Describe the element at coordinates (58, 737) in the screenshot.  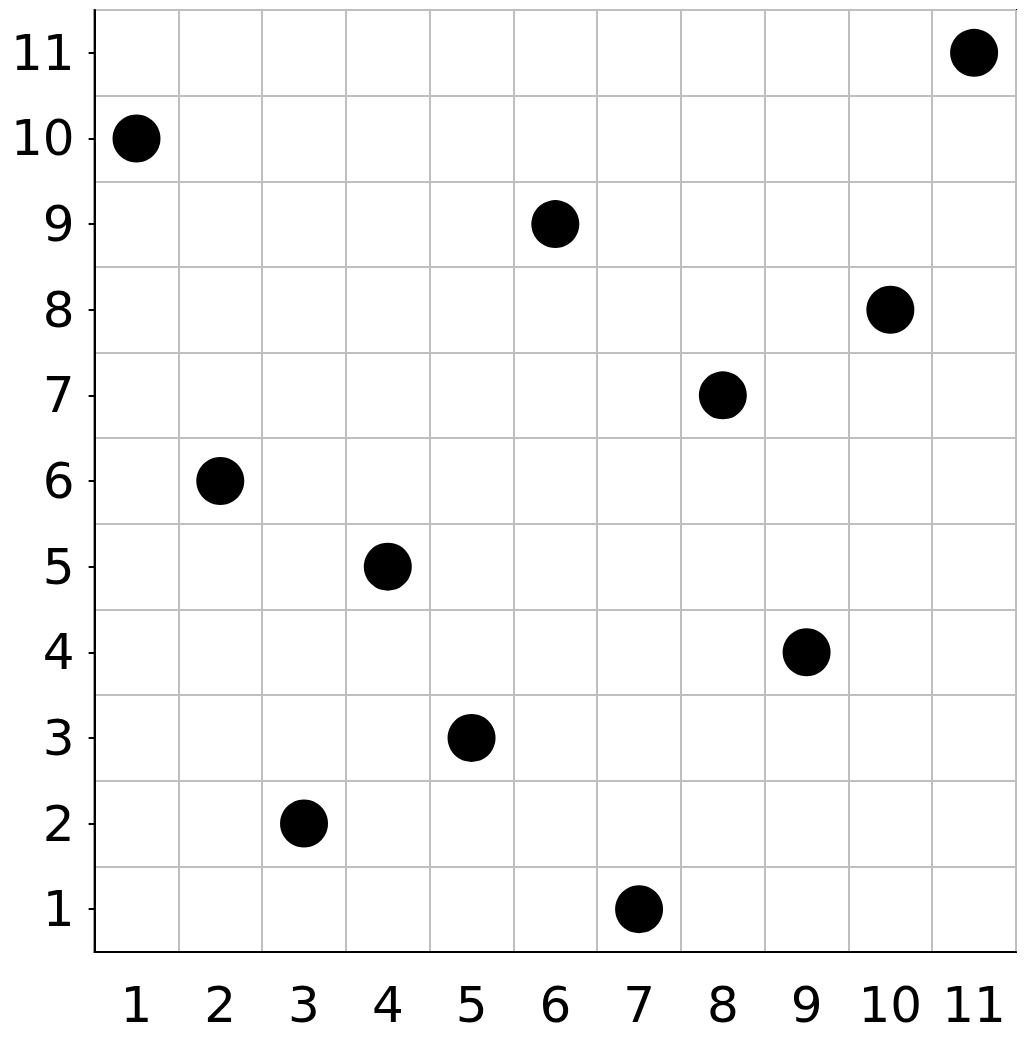
I see `y-tick-label: 3` at that location.